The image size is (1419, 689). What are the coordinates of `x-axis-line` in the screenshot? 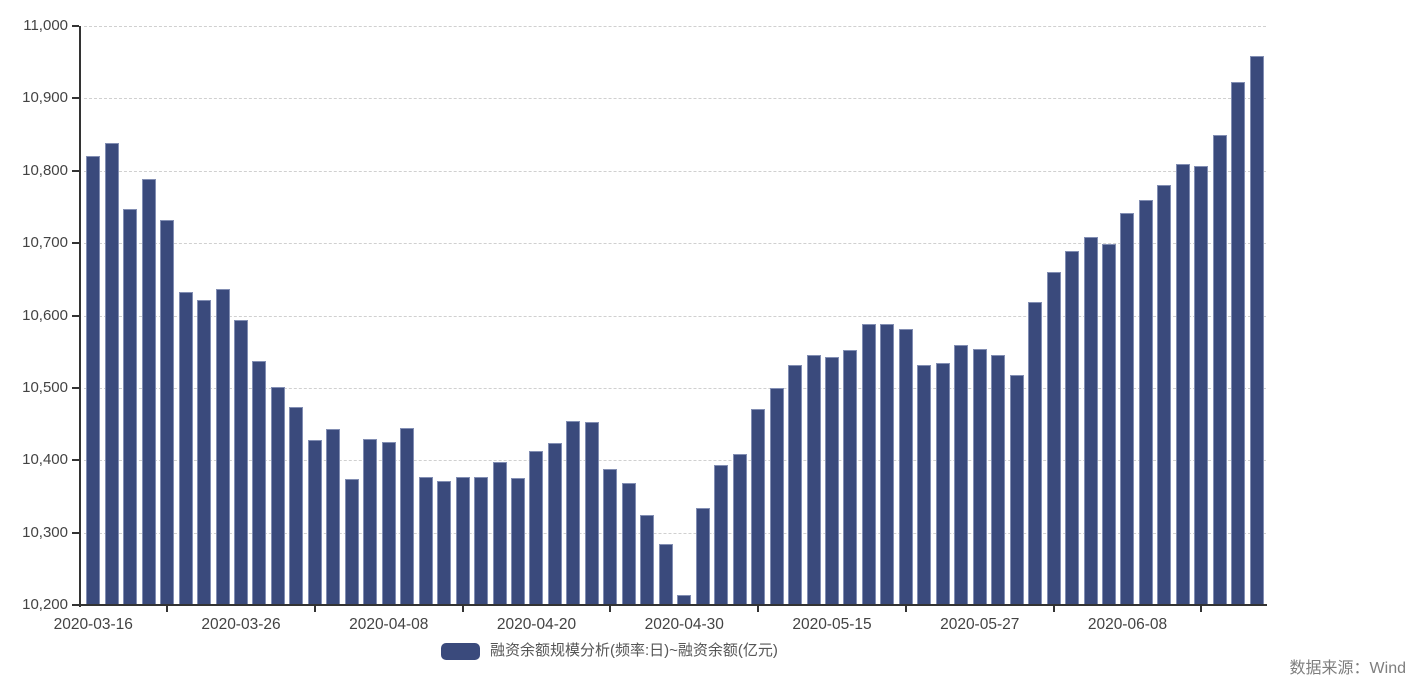 It's located at (673, 605).